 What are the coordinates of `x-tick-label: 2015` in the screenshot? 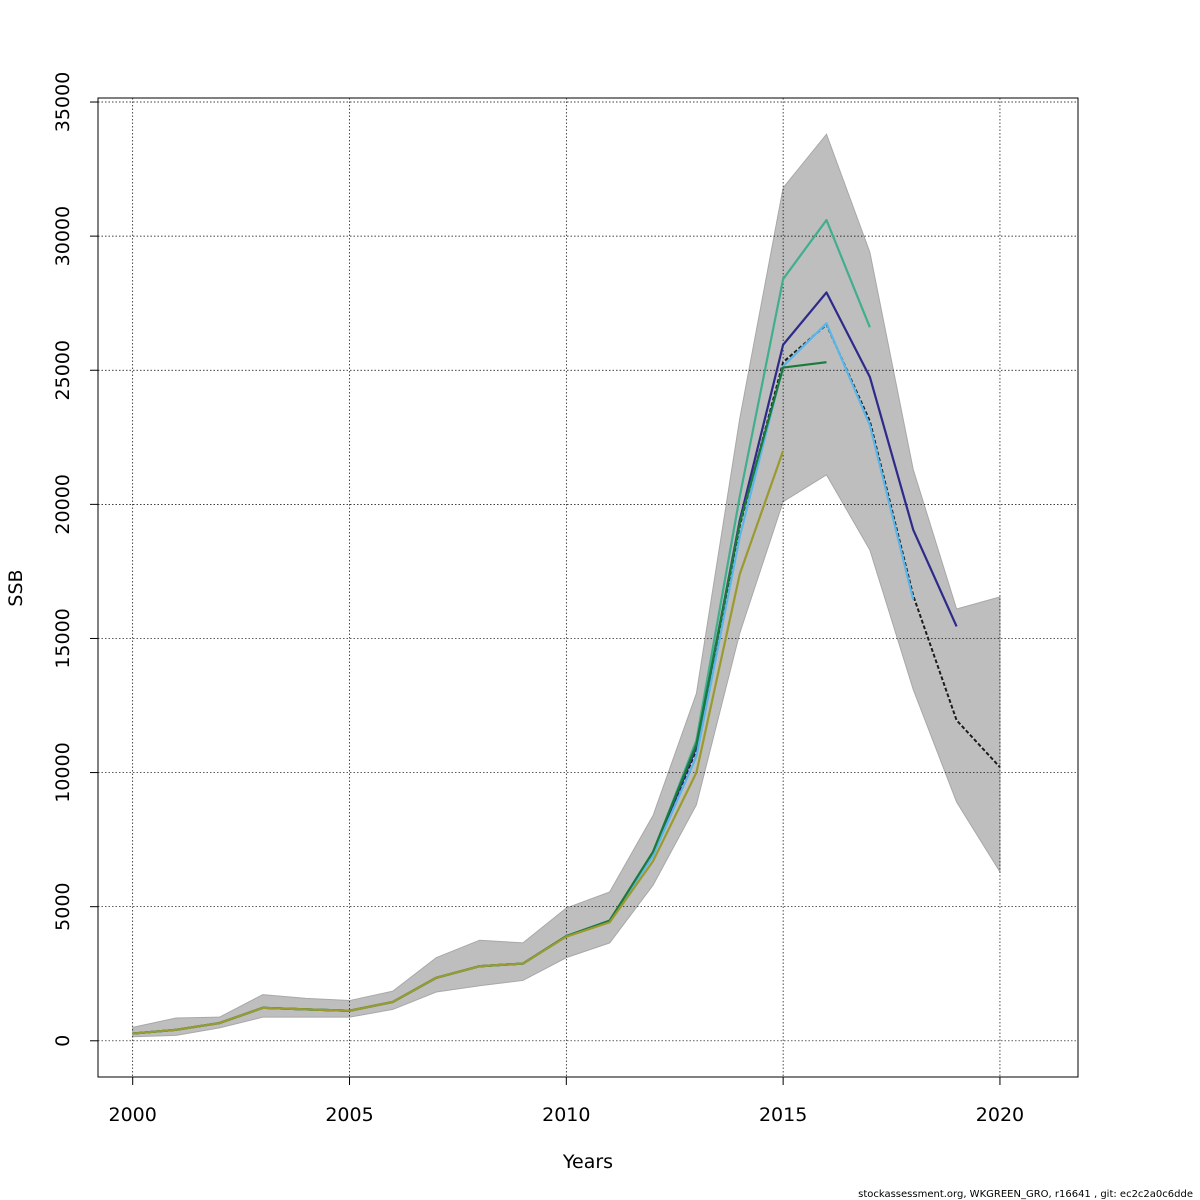 It's located at (783, 1115).